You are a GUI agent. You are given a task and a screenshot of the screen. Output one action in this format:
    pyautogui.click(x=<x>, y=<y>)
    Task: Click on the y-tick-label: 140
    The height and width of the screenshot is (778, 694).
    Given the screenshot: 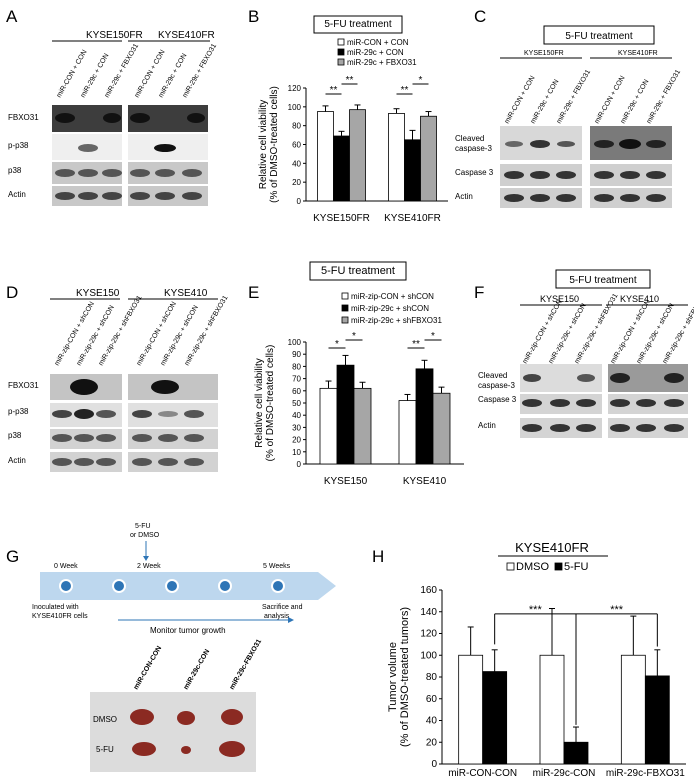 What is the action you would take?
    pyautogui.click(x=428, y=612)
    